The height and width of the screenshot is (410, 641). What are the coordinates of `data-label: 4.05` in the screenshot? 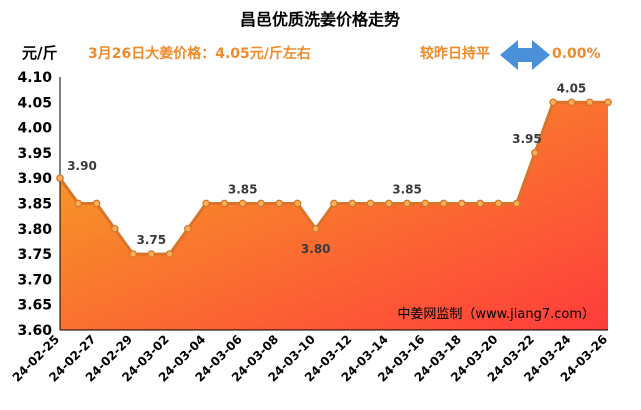 It's located at (572, 88).